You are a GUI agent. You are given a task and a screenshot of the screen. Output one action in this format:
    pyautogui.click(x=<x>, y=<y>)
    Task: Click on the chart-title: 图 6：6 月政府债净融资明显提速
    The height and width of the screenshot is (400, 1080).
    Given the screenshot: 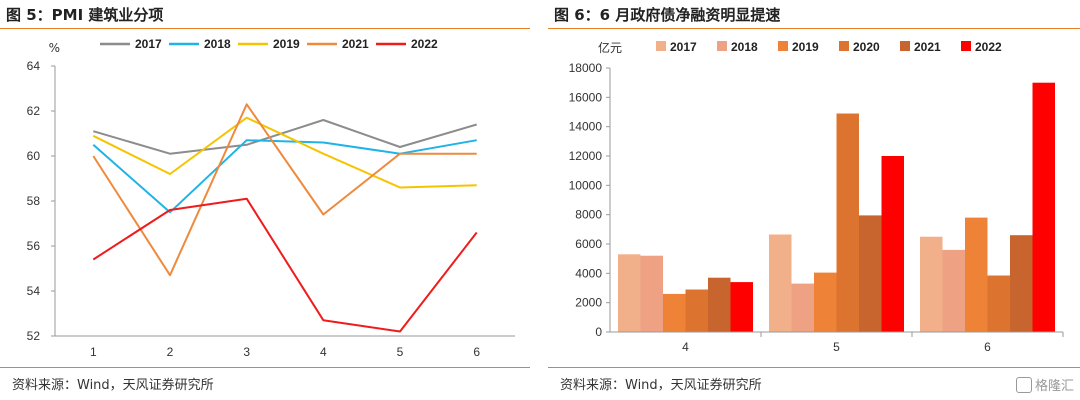 What is the action you would take?
    pyautogui.click(x=667, y=15)
    